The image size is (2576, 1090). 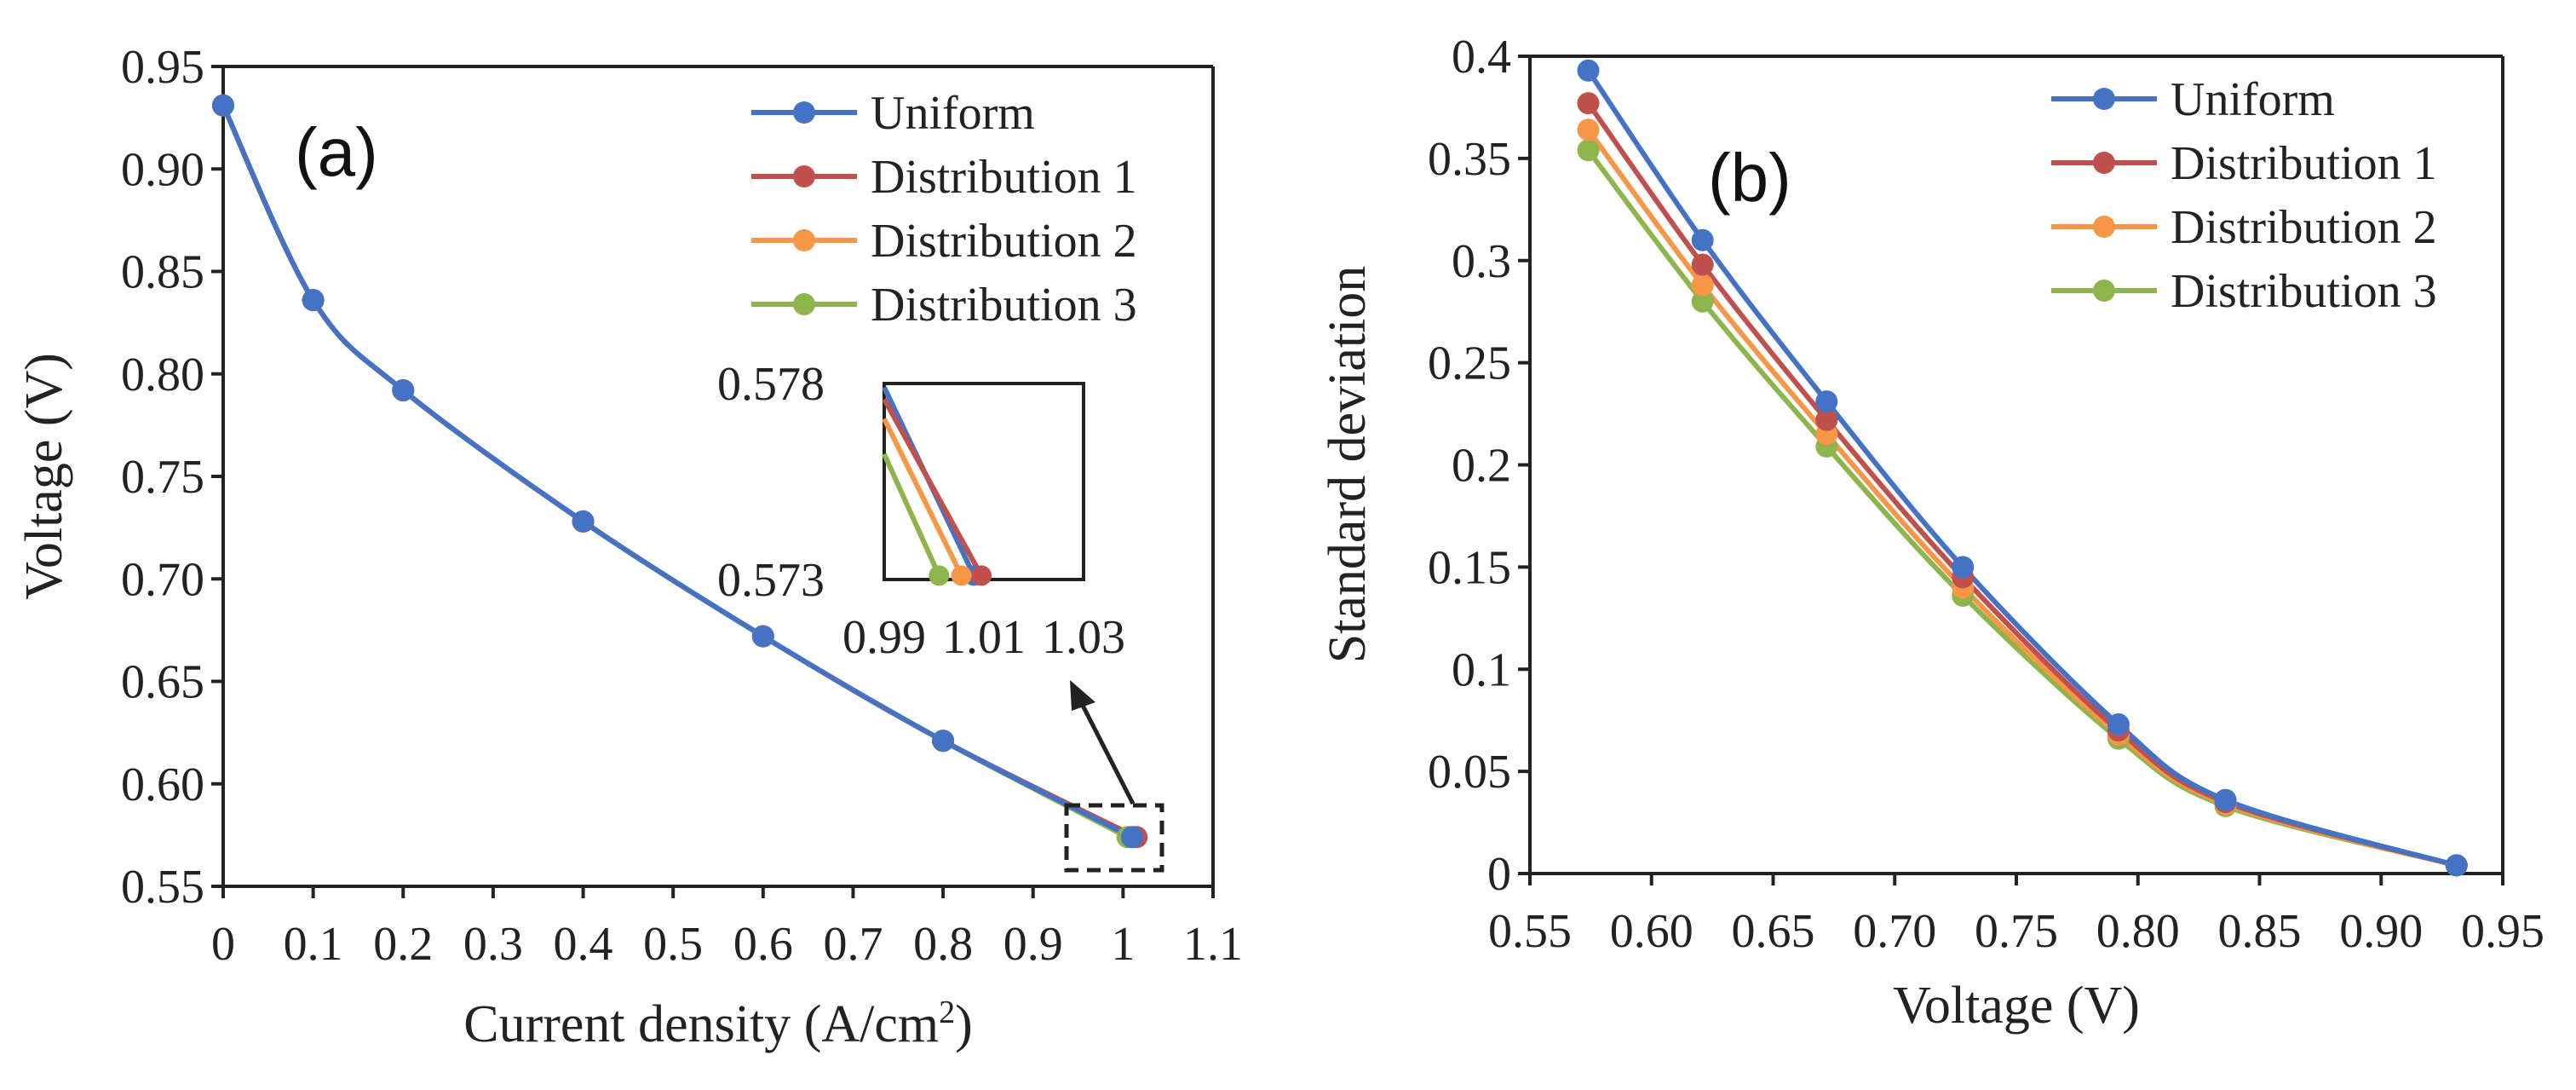 What do you see at coordinates (1114, 838) in the screenshot?
I see `chart-a-zoom-box` at bounding box center [1114, 838].